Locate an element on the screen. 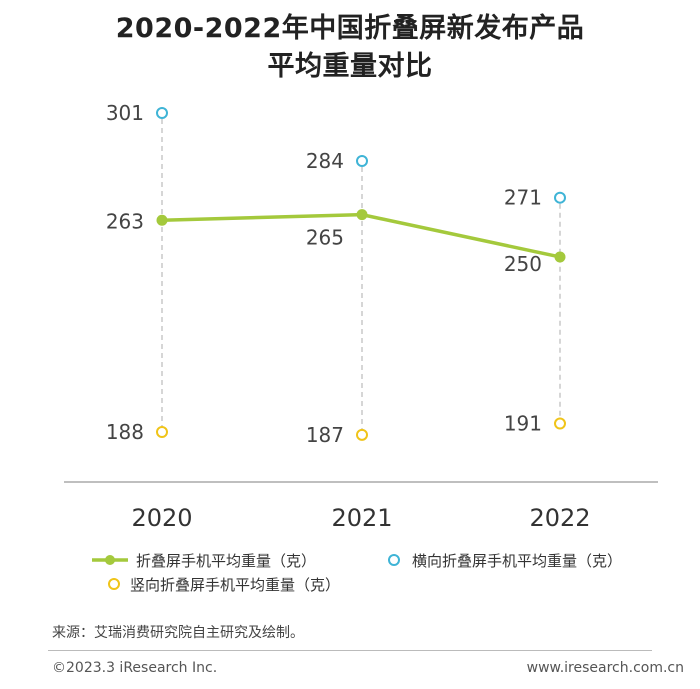 The width and height of the screenshot is (700, 689). series-main-point-2021 is located at coordinates (362, 215).